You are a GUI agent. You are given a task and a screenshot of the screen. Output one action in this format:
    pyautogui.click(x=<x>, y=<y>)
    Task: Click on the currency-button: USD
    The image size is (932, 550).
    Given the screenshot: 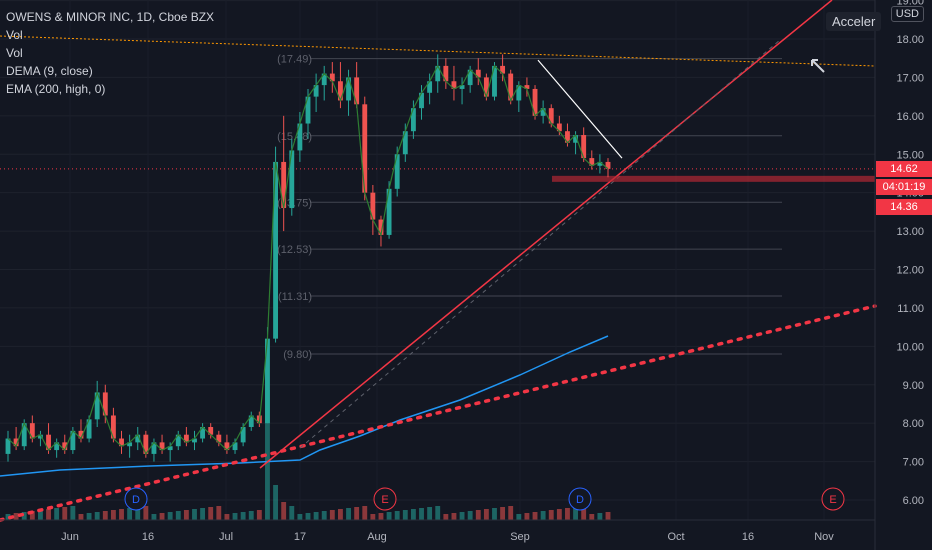 What is the action you would take?
    pyautogui.click(x=907, y=14)
    